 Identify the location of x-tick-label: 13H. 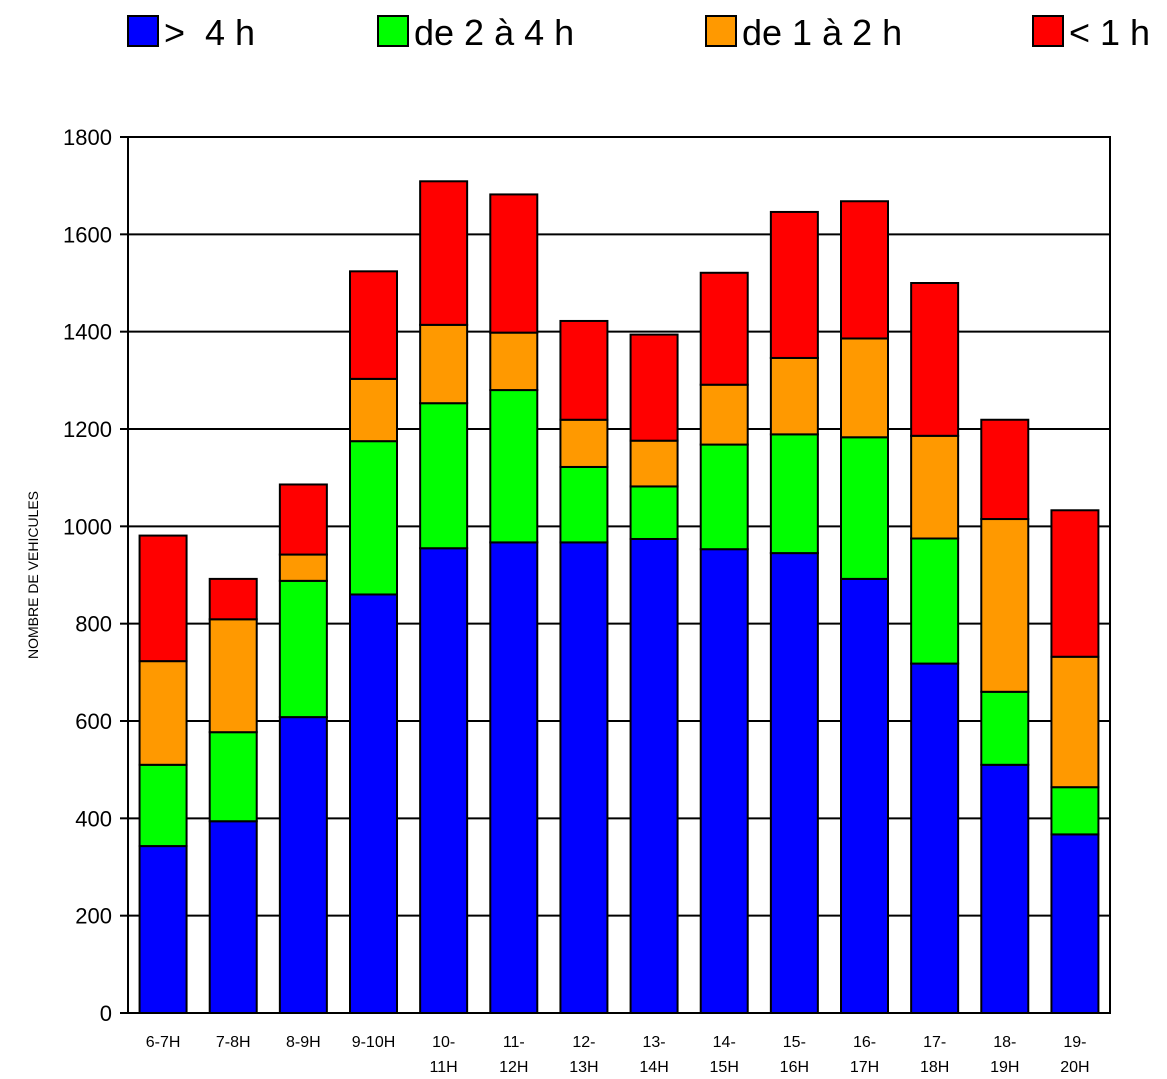
(583, 1067).